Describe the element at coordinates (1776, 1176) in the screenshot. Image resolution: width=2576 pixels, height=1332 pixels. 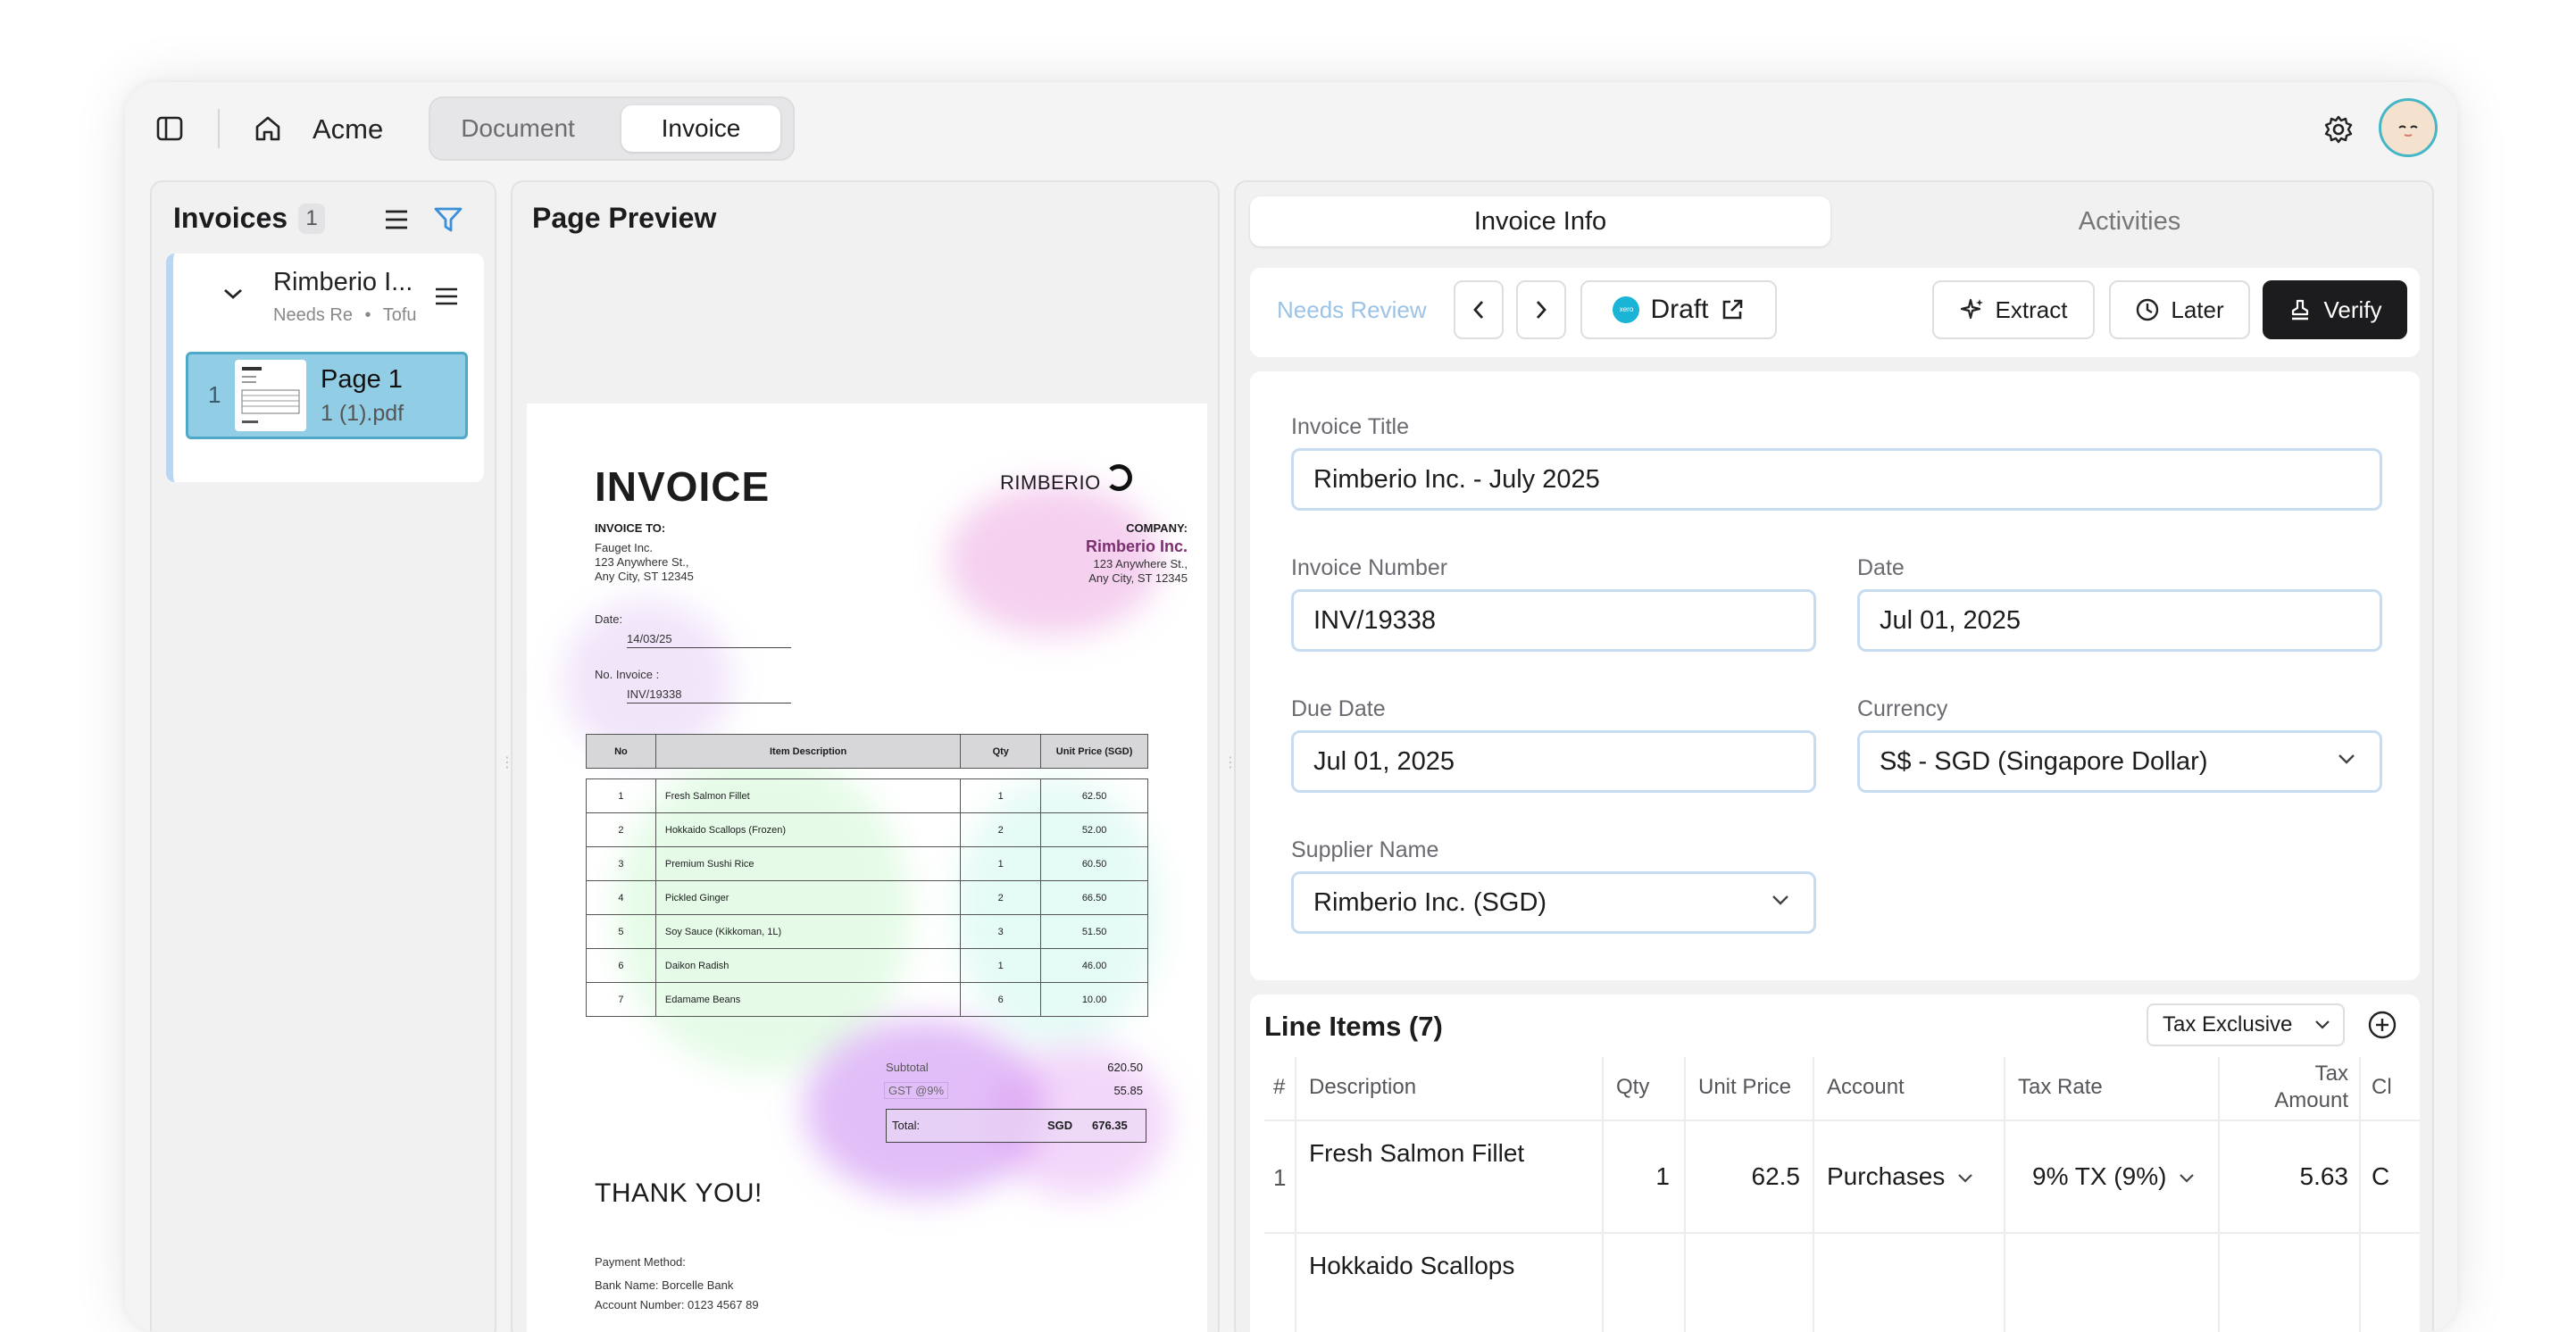
I see `unit-price-cell: 62.5` at that location.